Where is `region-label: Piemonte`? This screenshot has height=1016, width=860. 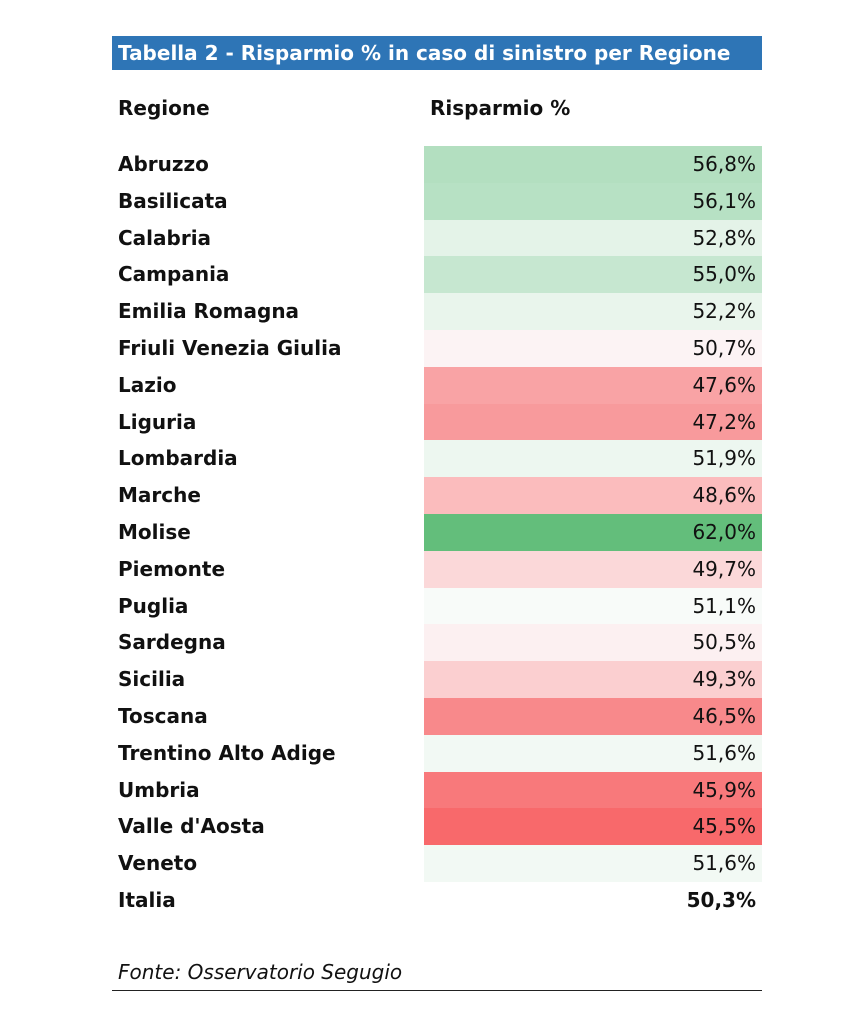
region-label: Piemonte is located at coordinates (172, 568).